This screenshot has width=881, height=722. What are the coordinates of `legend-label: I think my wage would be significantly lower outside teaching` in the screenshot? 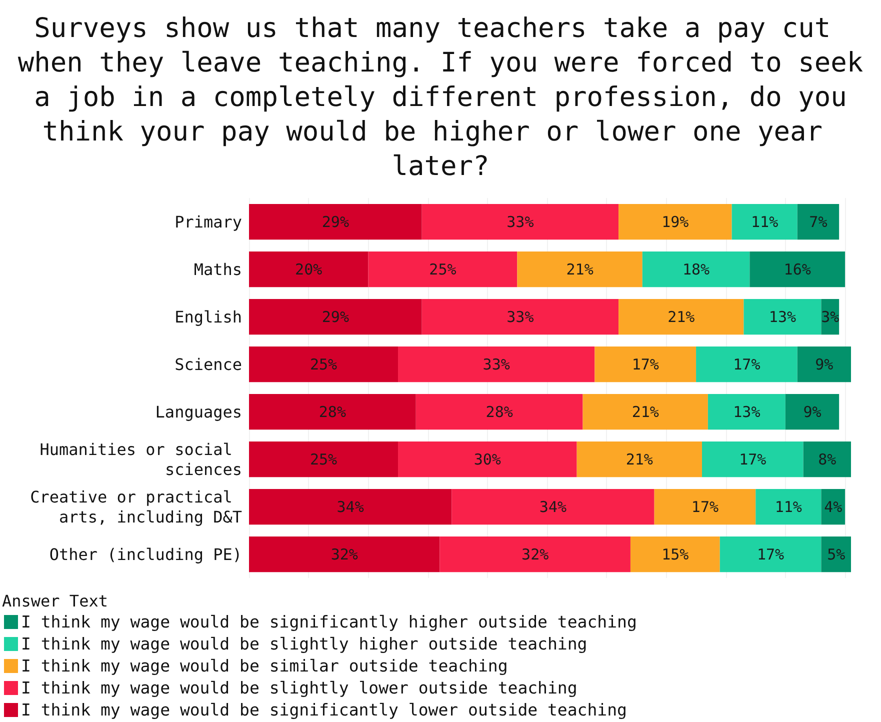 It's located at (324, 710).